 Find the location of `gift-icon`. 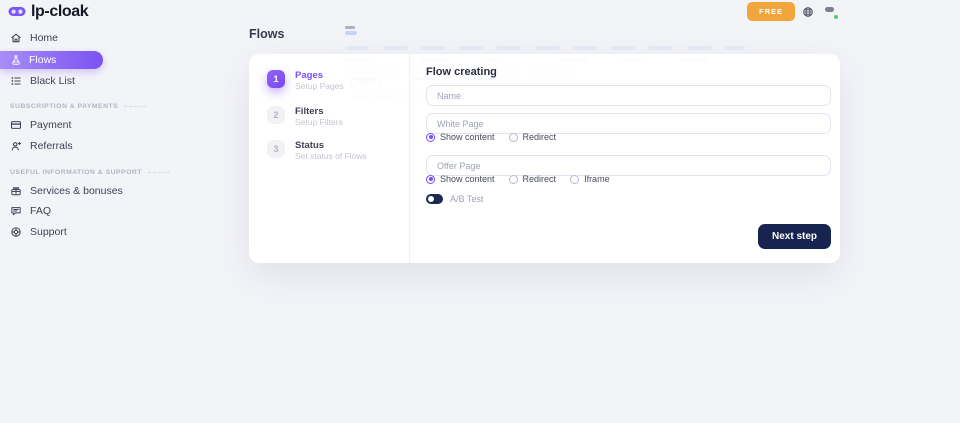

gift-icon is located at coordinates (16, 191).